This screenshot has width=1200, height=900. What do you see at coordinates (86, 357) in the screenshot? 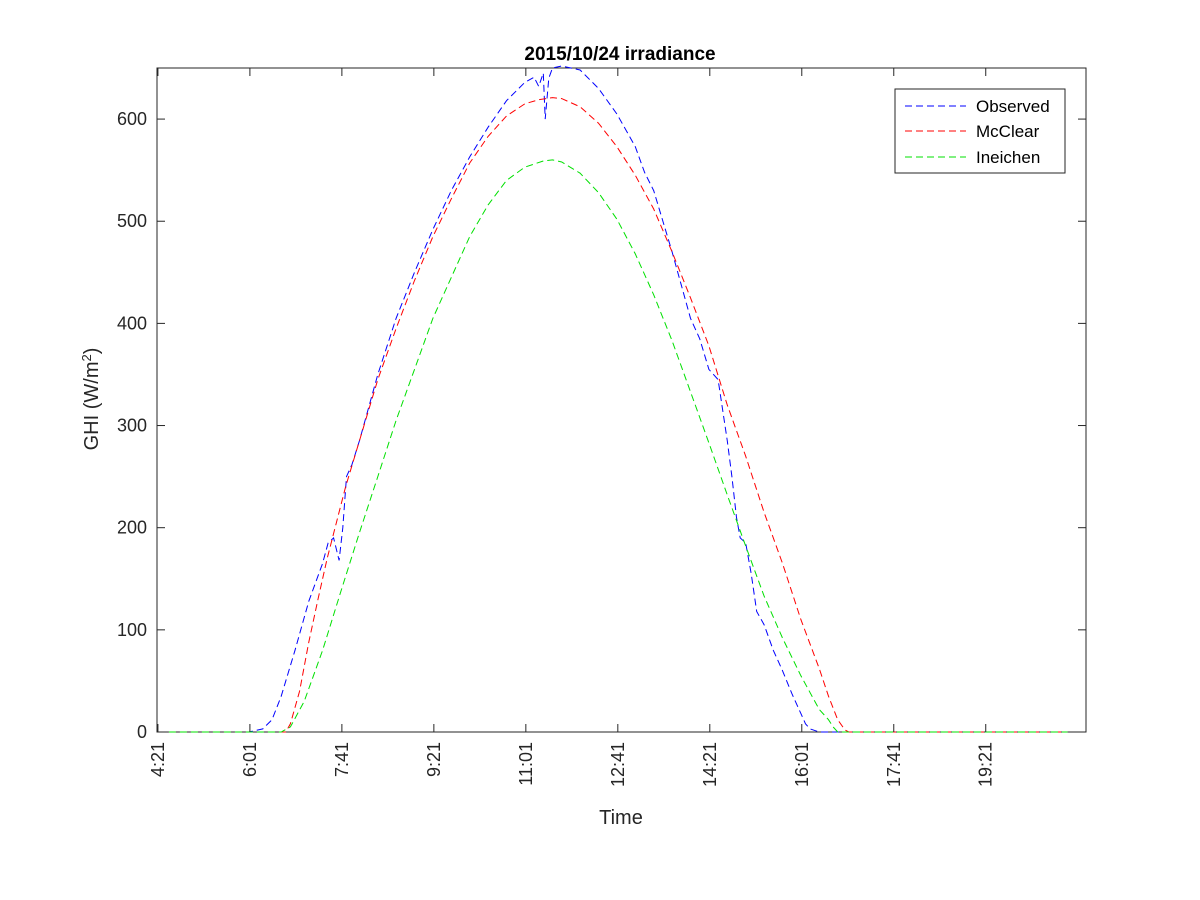
I see `y-axis-label-sup: 2` at bounding box center [86, 357].